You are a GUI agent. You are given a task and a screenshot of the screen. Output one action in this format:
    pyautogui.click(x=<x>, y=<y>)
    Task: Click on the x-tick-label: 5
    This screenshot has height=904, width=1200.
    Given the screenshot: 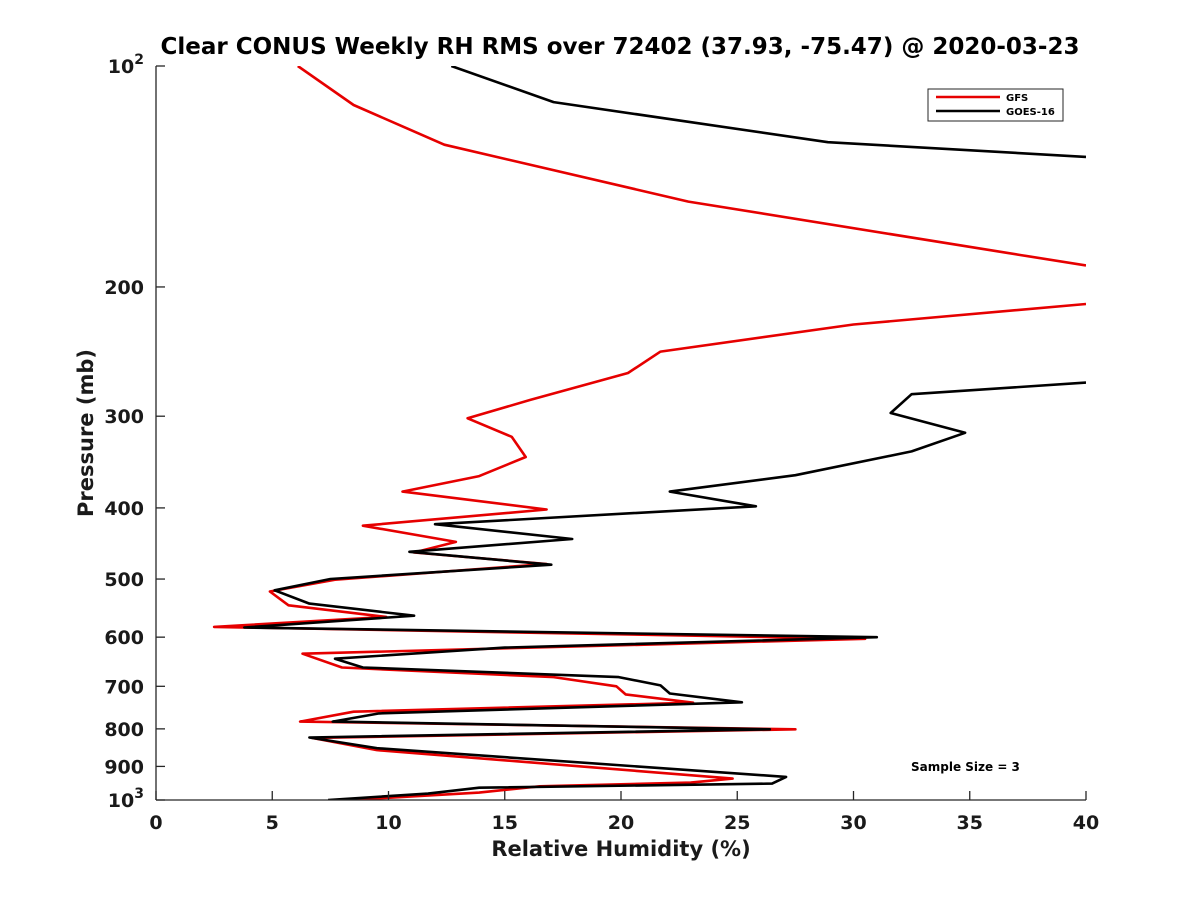 What is the action you would take?
    pyautogui.click(x=272, y=823)
    